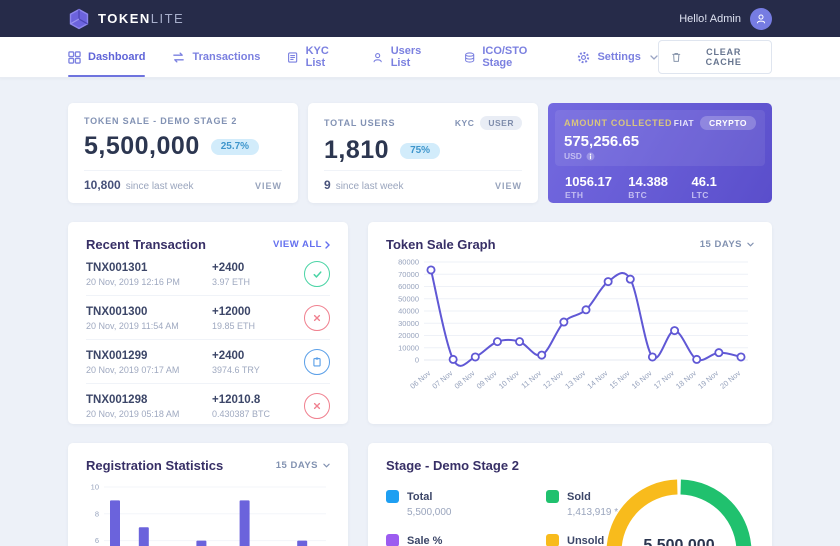  I want to click on fiat-toggle: FIAT, so click(684, 123).